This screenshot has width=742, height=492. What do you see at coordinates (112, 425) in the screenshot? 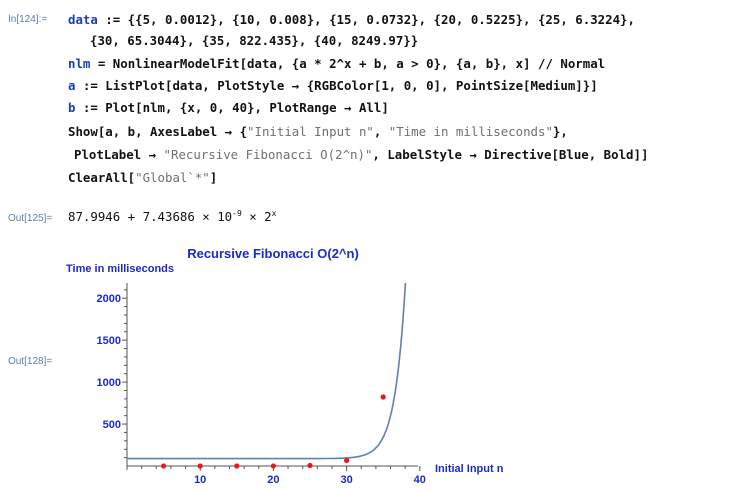
I see `y-tick-label: 500` at bounding box center [112, 425].